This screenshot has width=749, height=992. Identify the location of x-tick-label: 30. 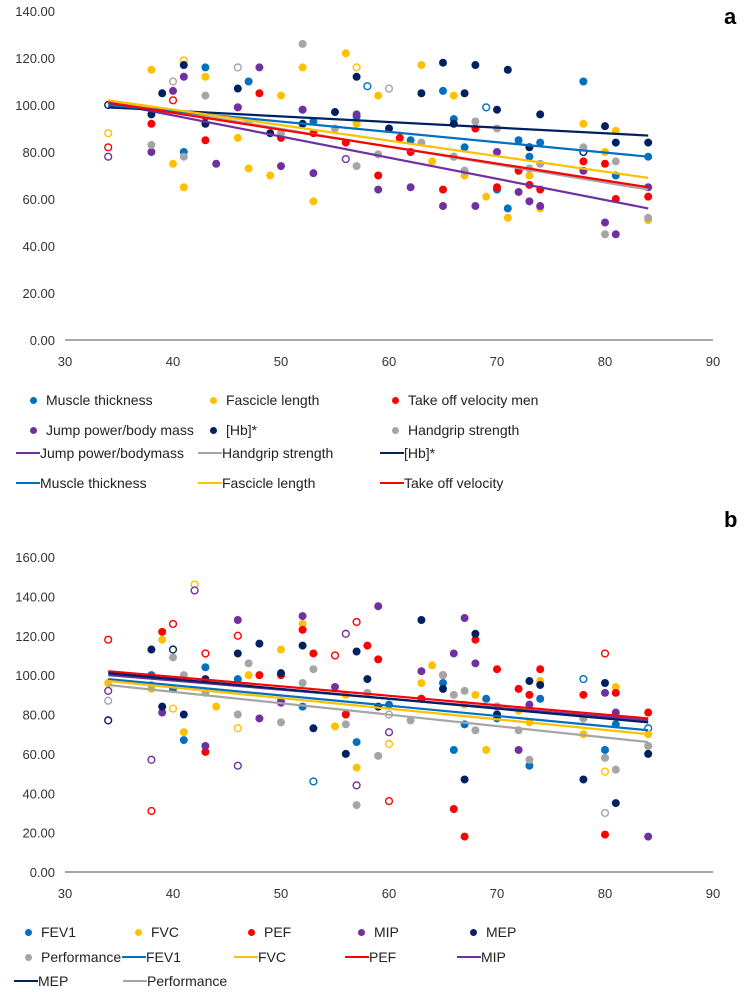
(65, 361).